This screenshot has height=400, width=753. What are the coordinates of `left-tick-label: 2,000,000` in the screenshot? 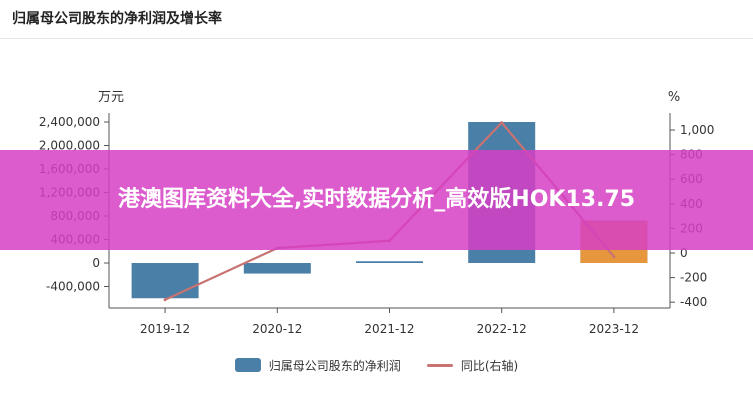 It's located at (69, 146).